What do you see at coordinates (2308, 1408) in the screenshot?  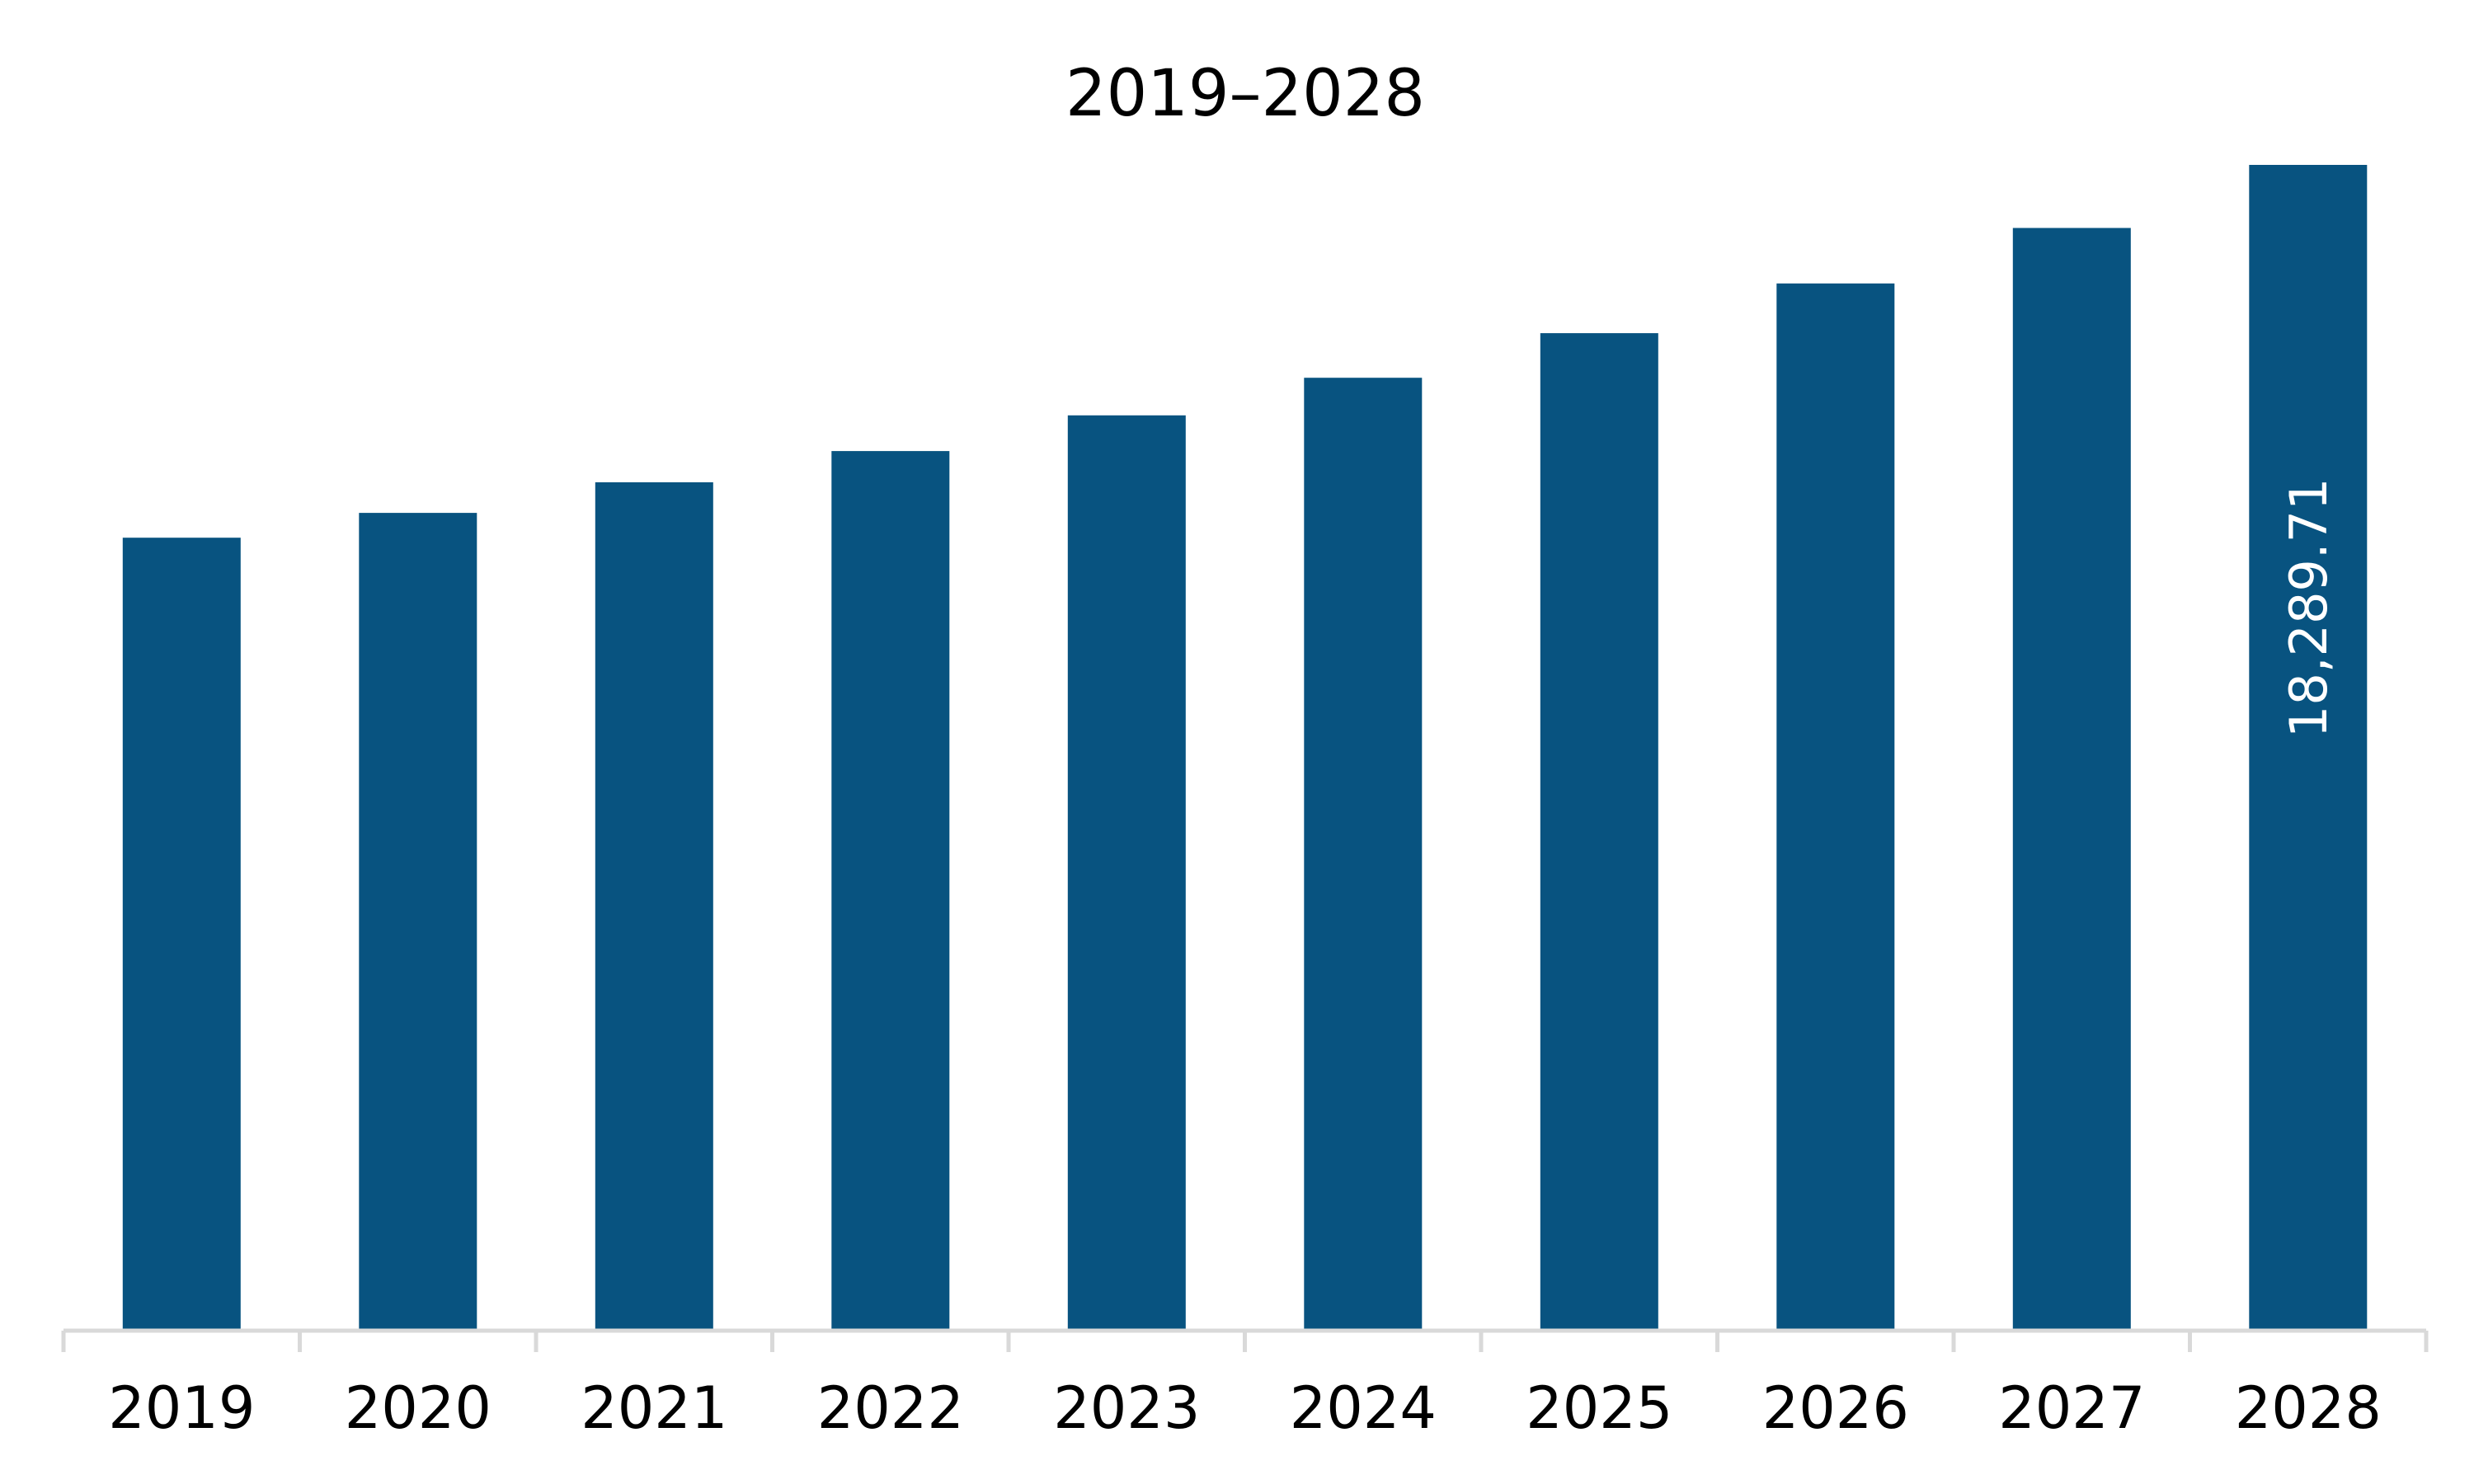 I see `x-tick-label-2028: 2028` at bounding box center [2308, 1408].